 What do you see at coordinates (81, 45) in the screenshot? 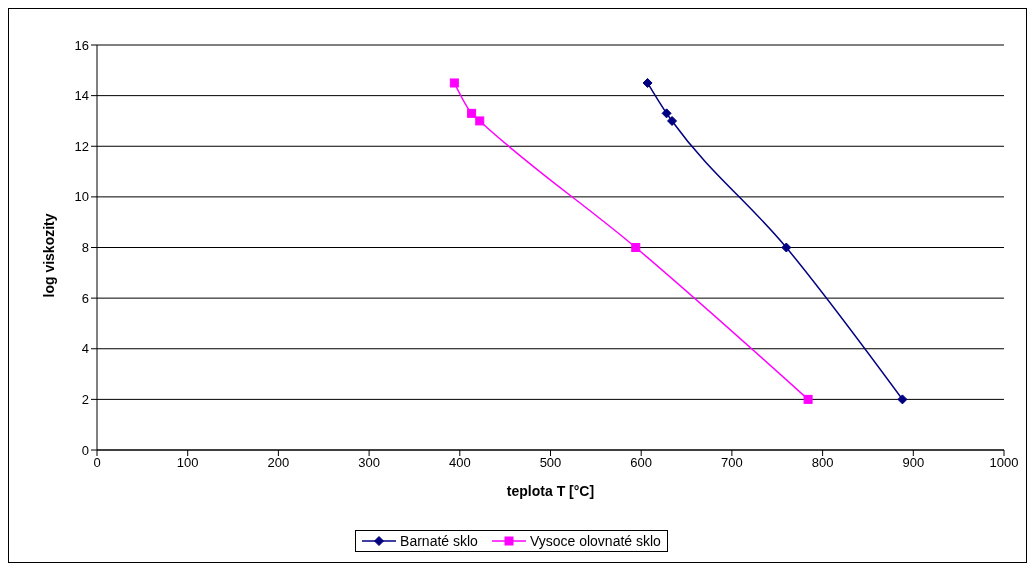
I see `y-tick-label: 16` at bounding box center [81, 45].